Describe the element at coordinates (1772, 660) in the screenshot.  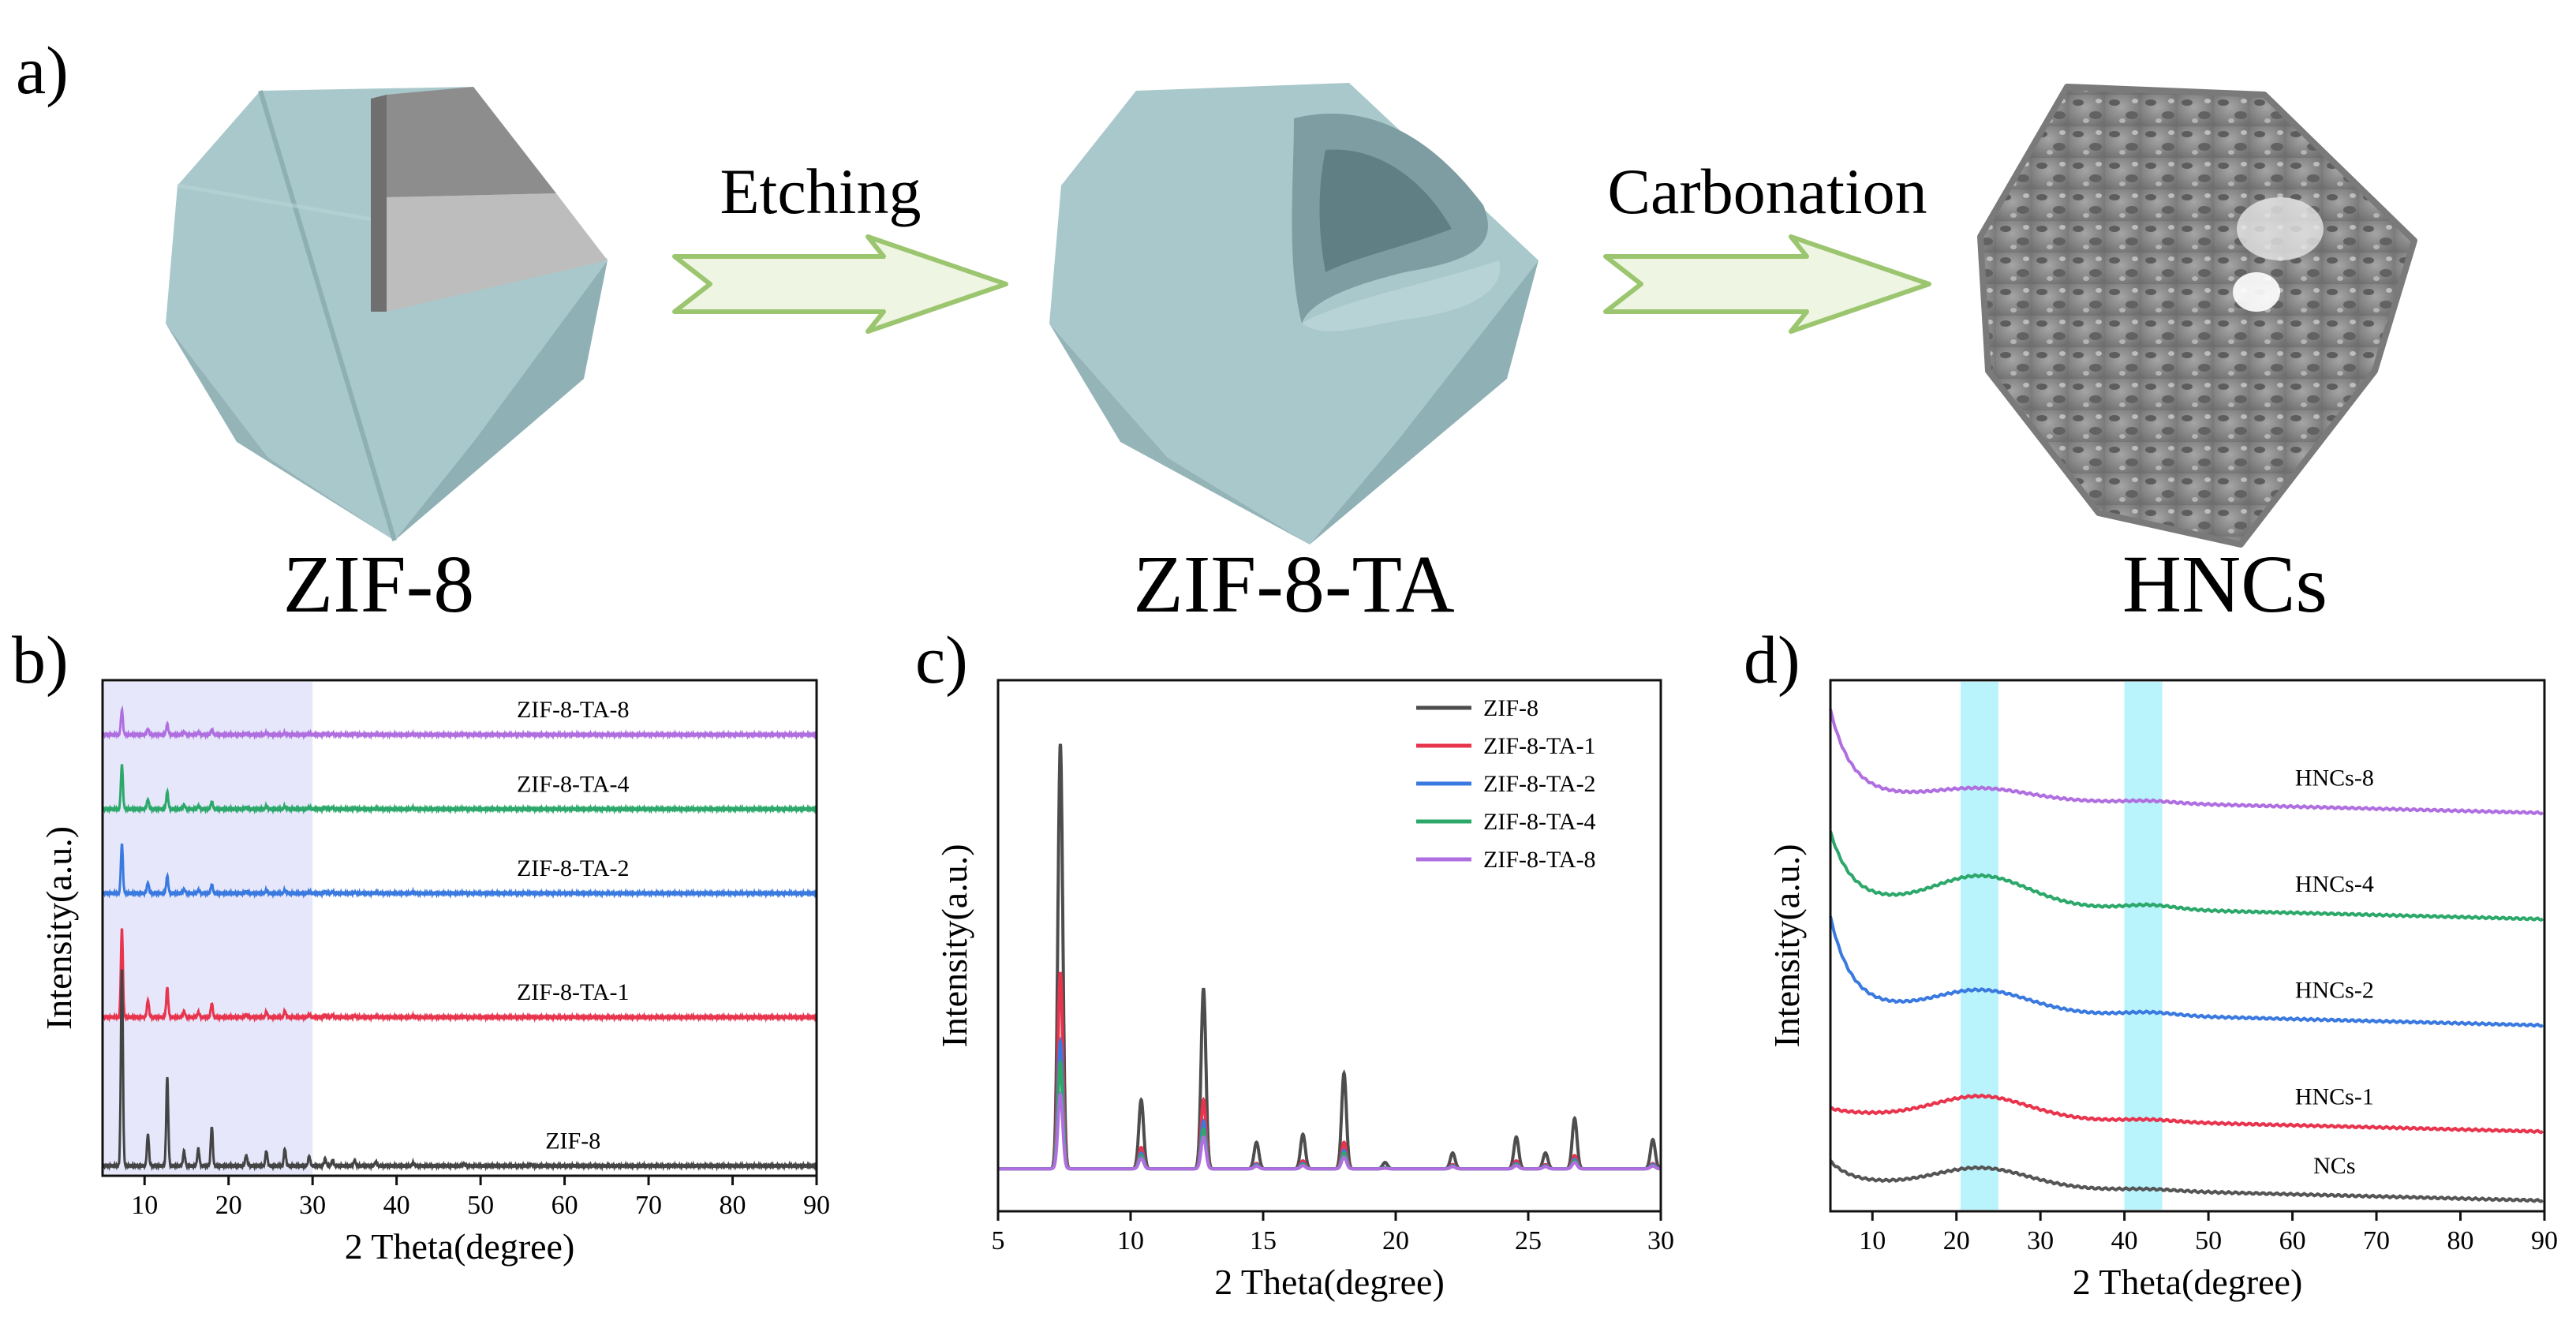
I see `panel-letter: d)` at that location.